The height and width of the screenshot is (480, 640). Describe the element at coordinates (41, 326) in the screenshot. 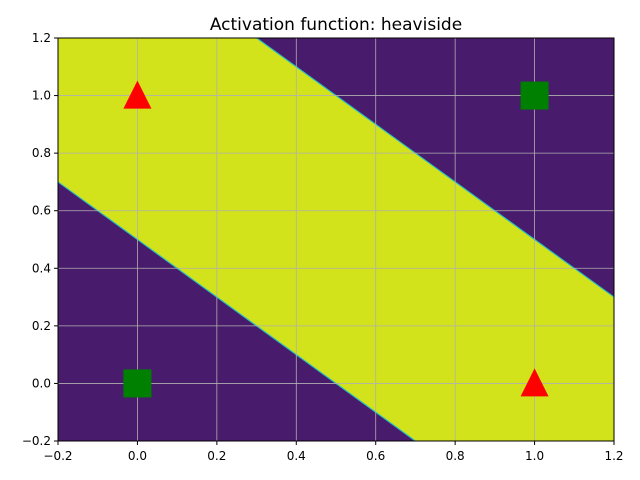

I see `y-tick-label: 0.2` at that location.